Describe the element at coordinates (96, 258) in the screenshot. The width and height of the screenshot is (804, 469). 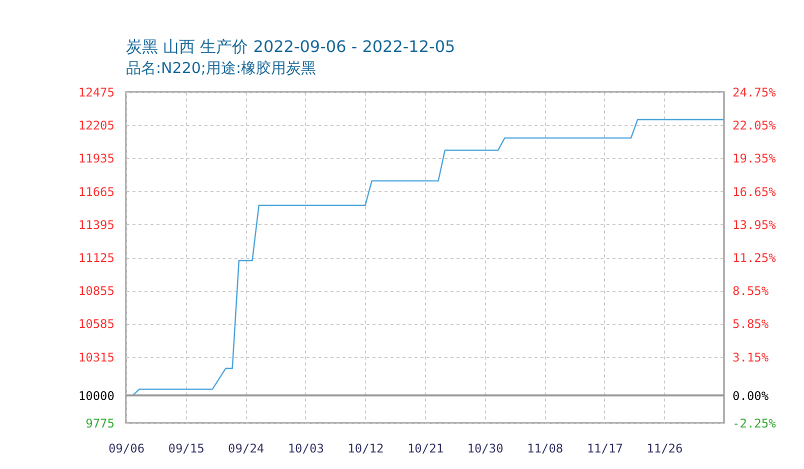
I see `y-tick-label: 11125` at that location.